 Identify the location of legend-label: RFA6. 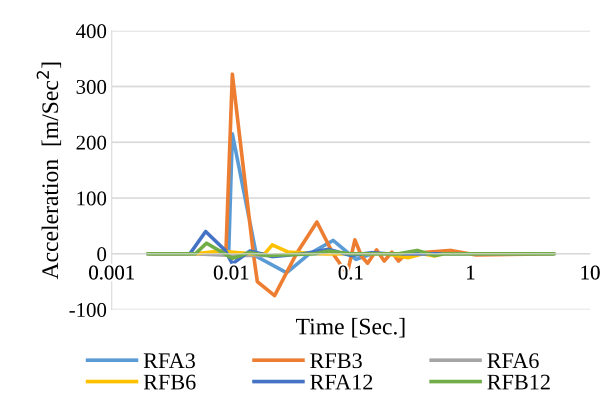
(513, 360).